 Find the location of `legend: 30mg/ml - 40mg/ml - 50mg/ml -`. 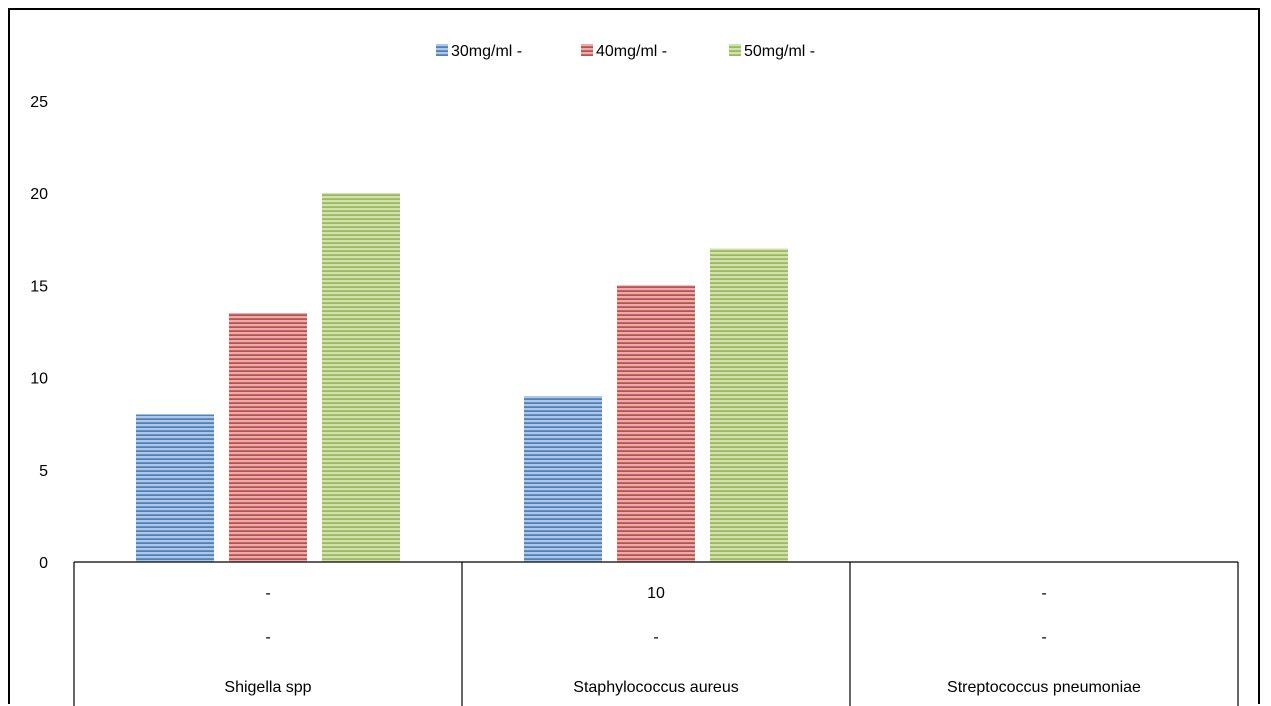

legend: 30mg/ml - 40mg/ml - 50mg/ml - is located at coordinates (625, 51).